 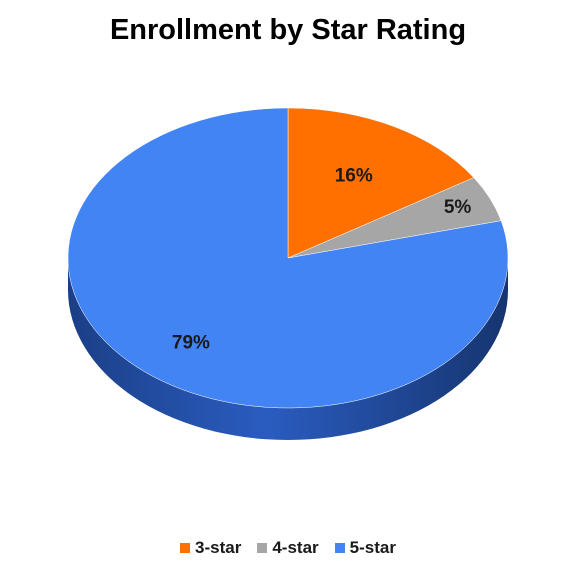 I want to click on legend-label-4-star: 4-star, so click(x=295, y=547).